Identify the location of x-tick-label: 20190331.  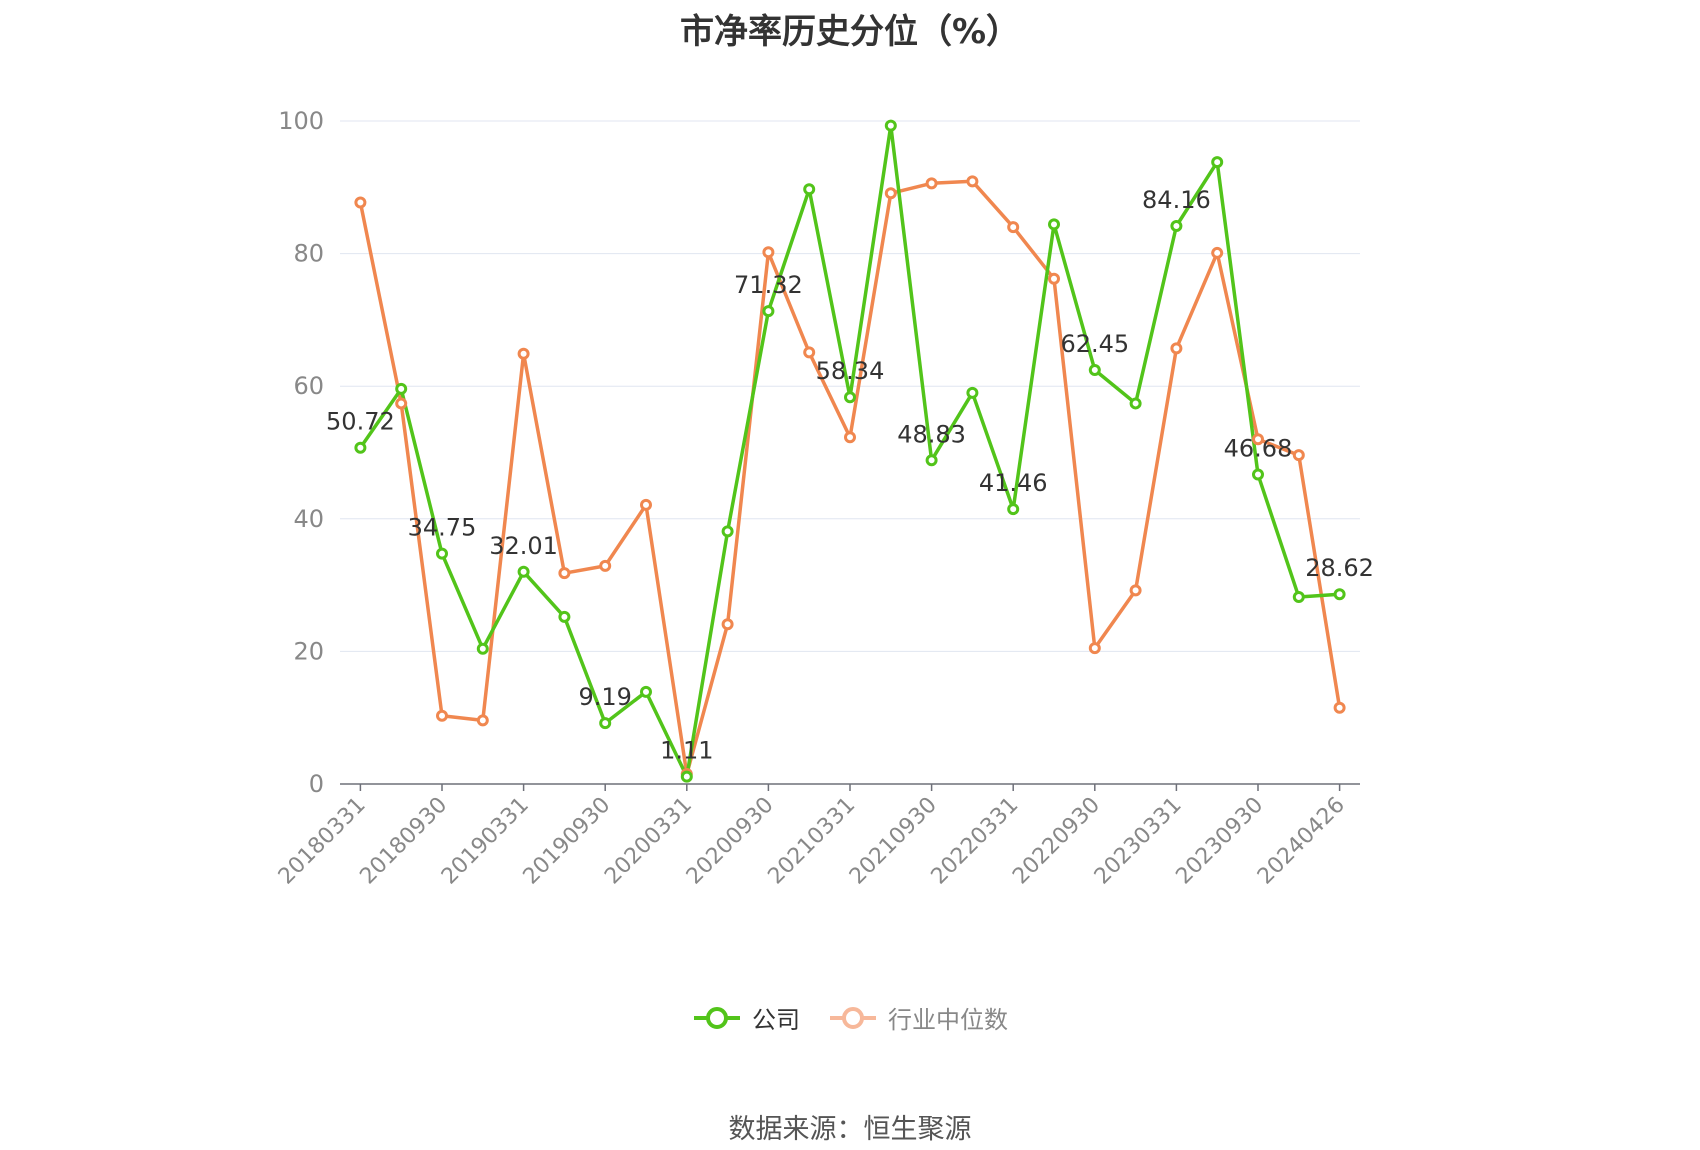
(485, 841).